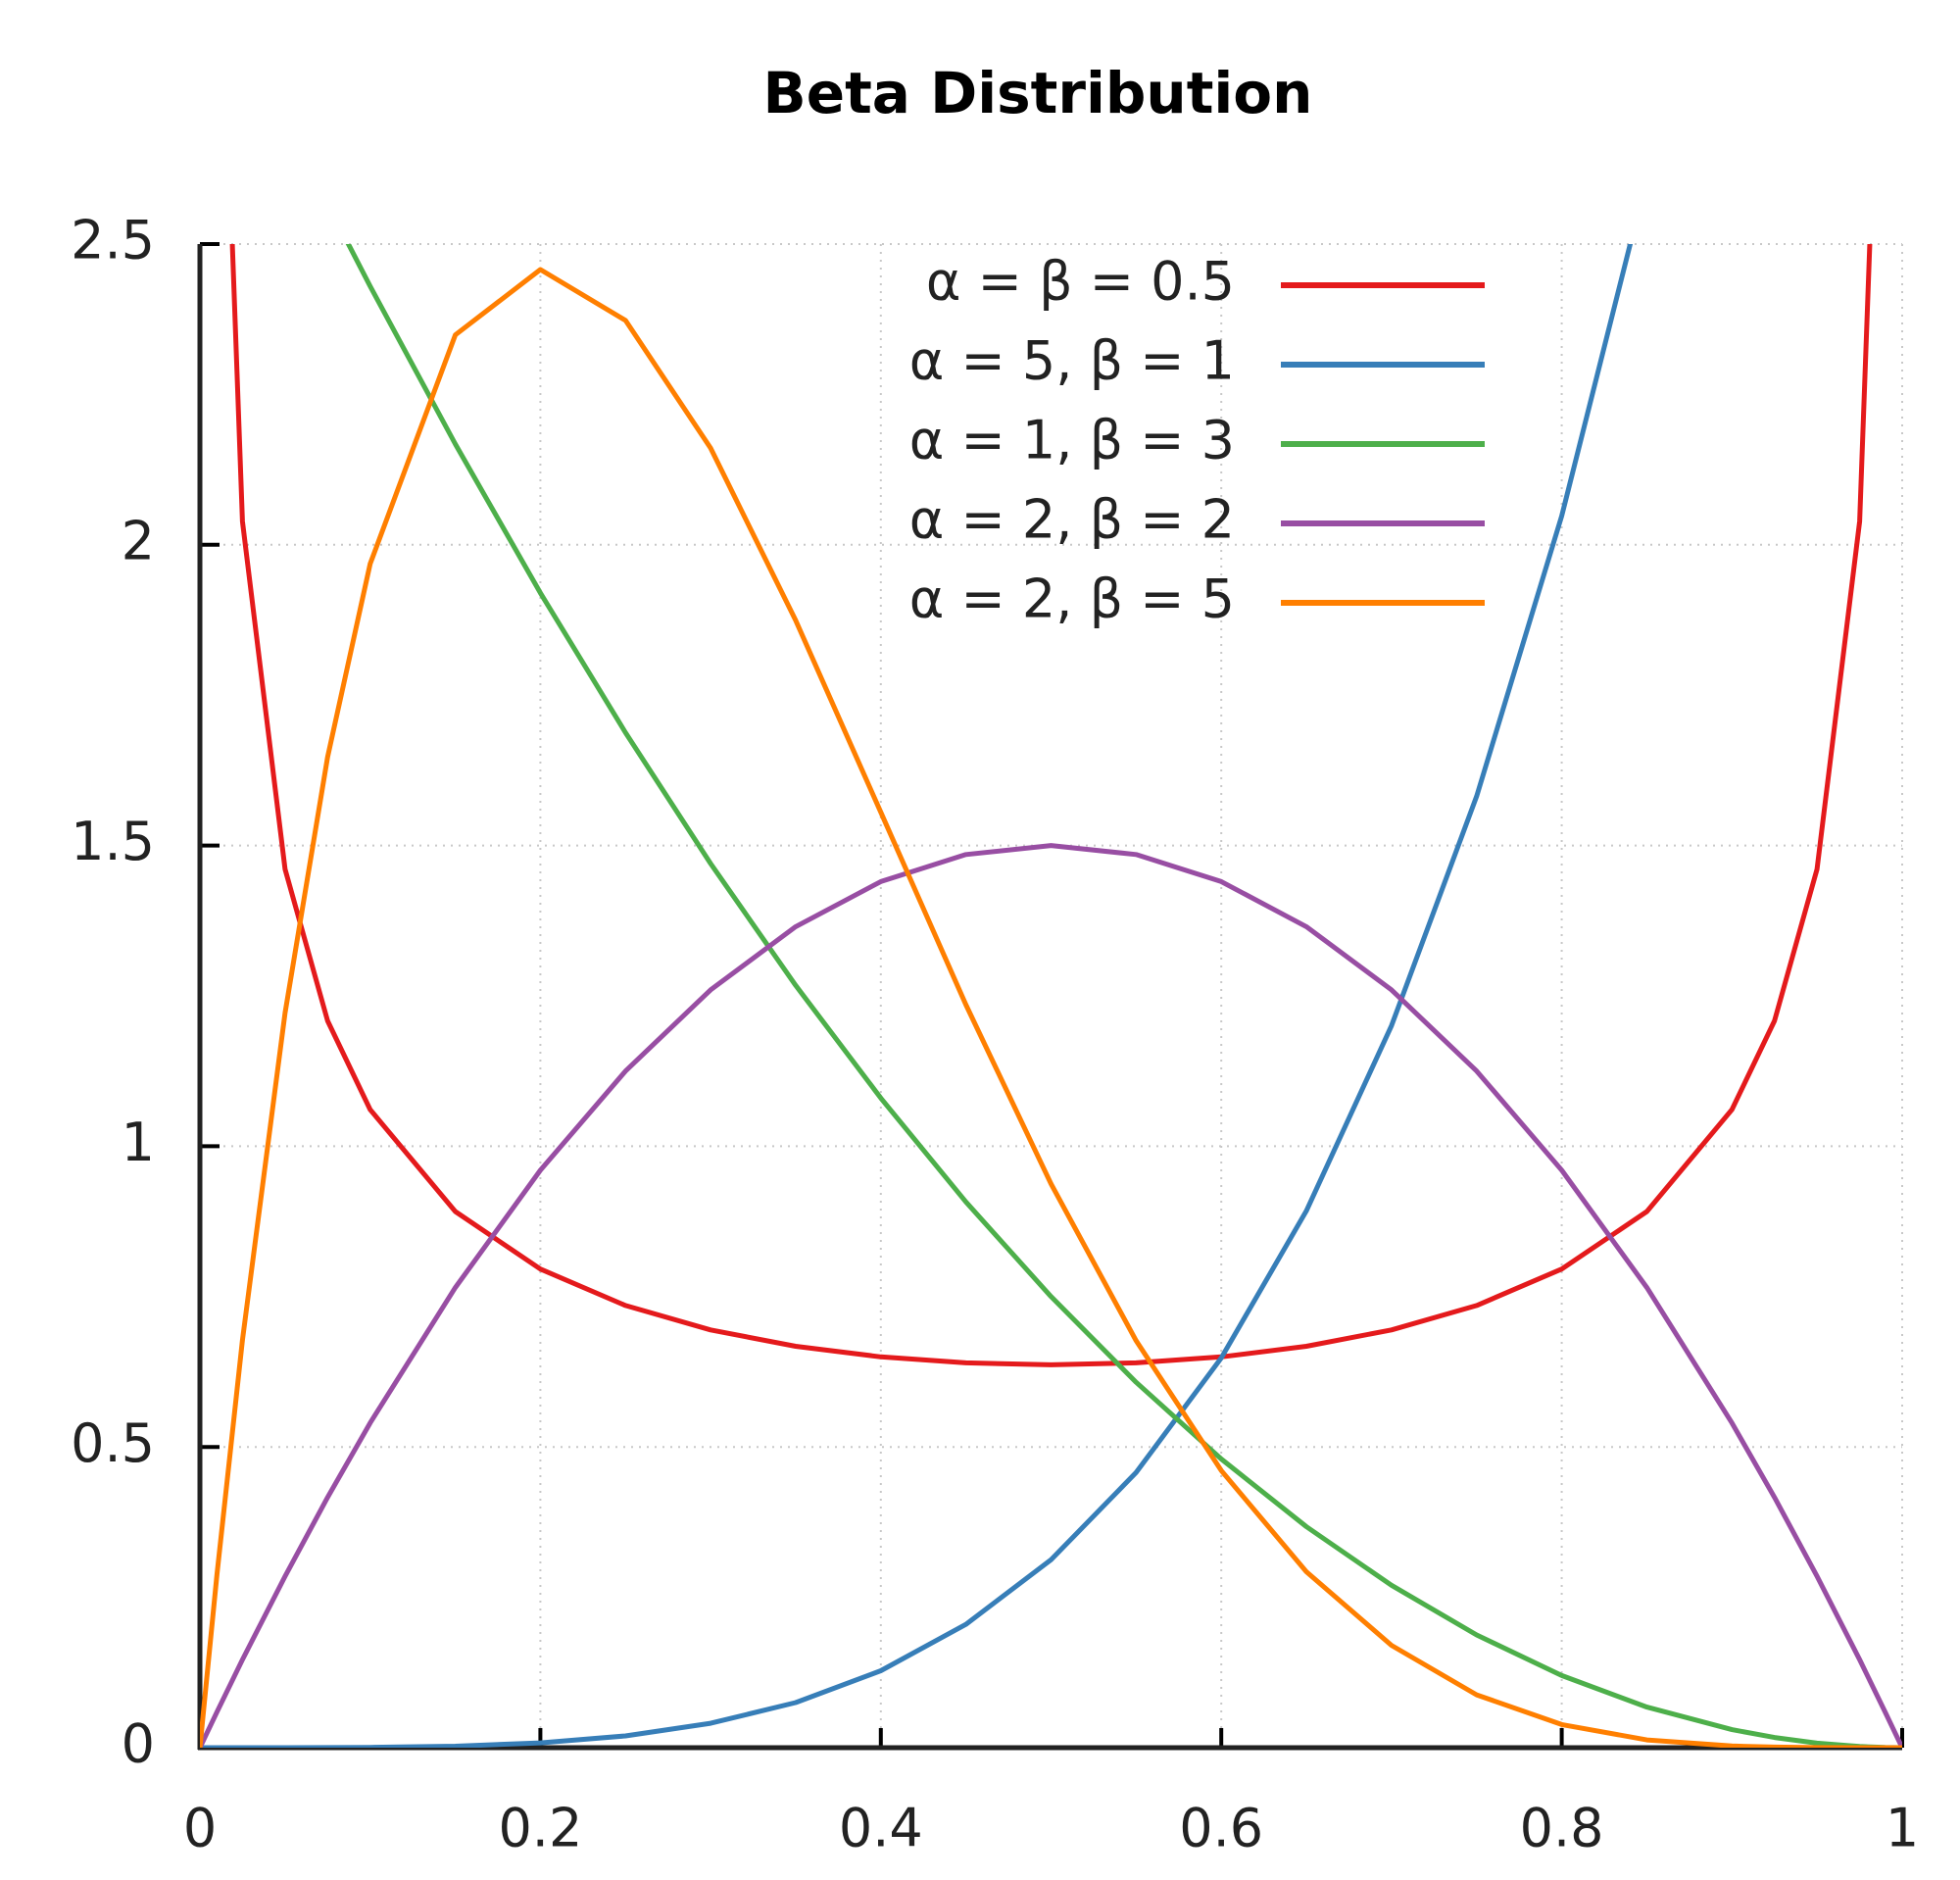  I want to click on chart-title: Beta Distribution, so click(1038, 93).